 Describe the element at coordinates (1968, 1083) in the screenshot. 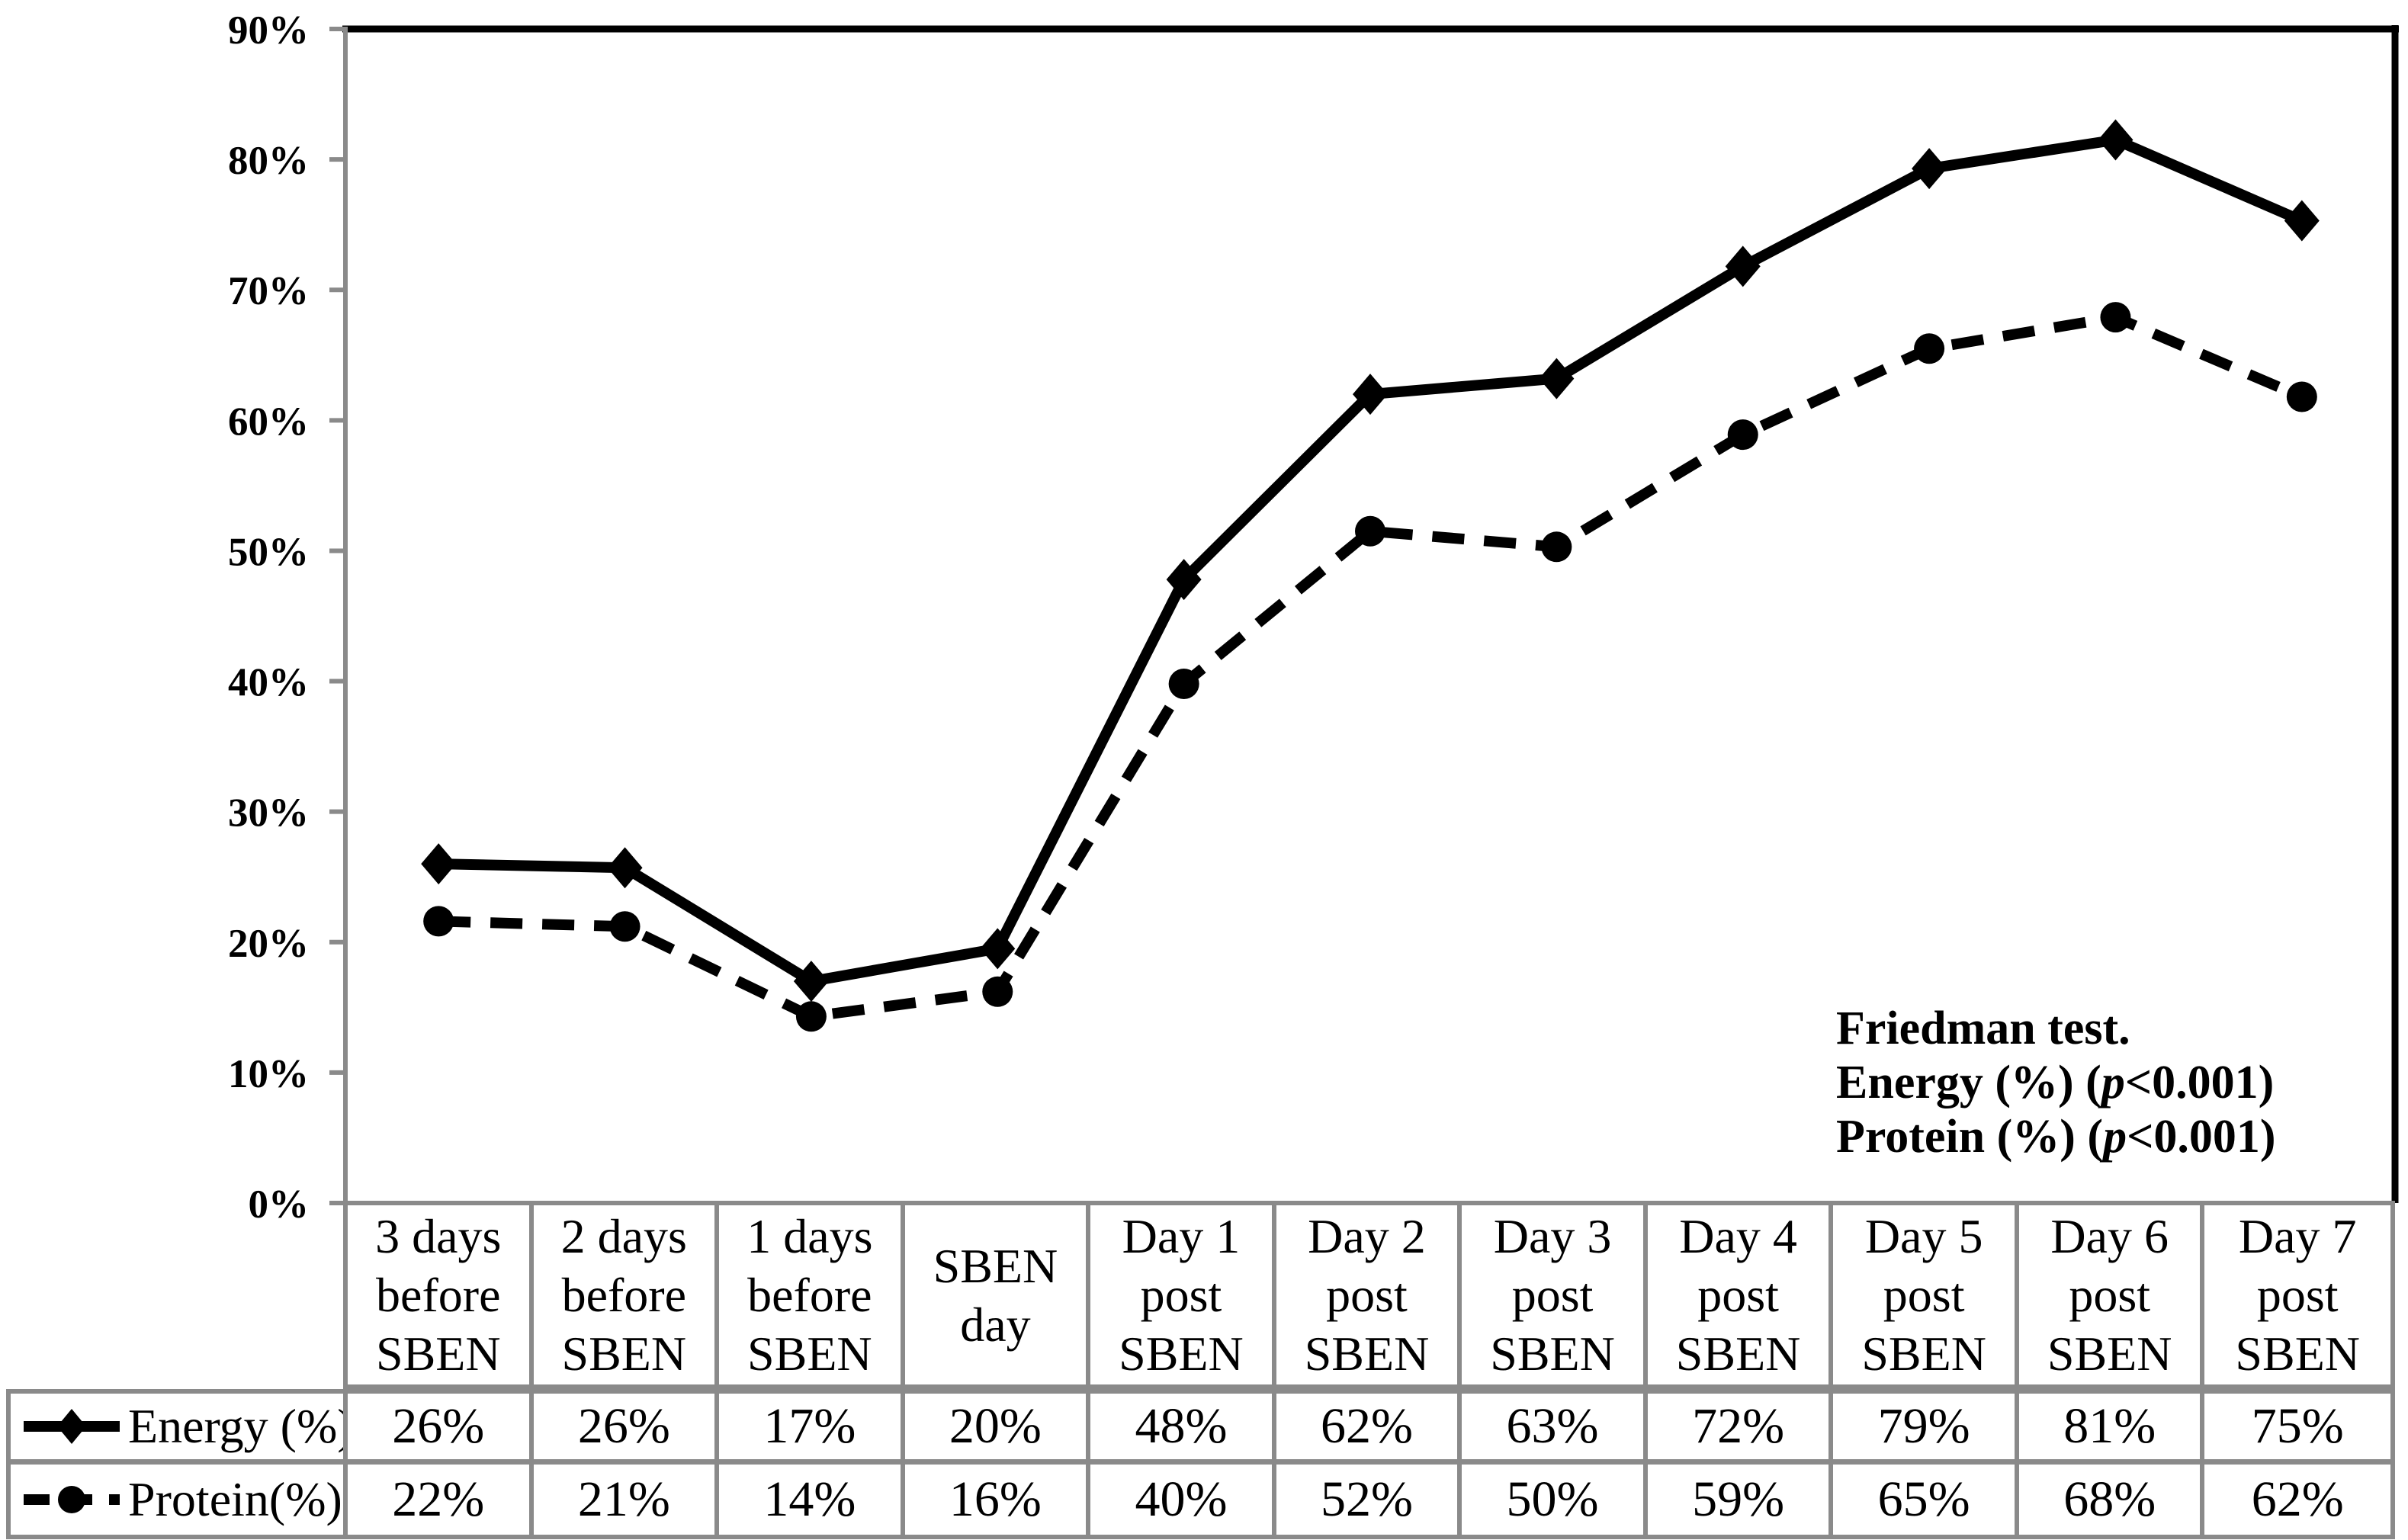

I see `annotation-text: Energy (%) (` at that location.